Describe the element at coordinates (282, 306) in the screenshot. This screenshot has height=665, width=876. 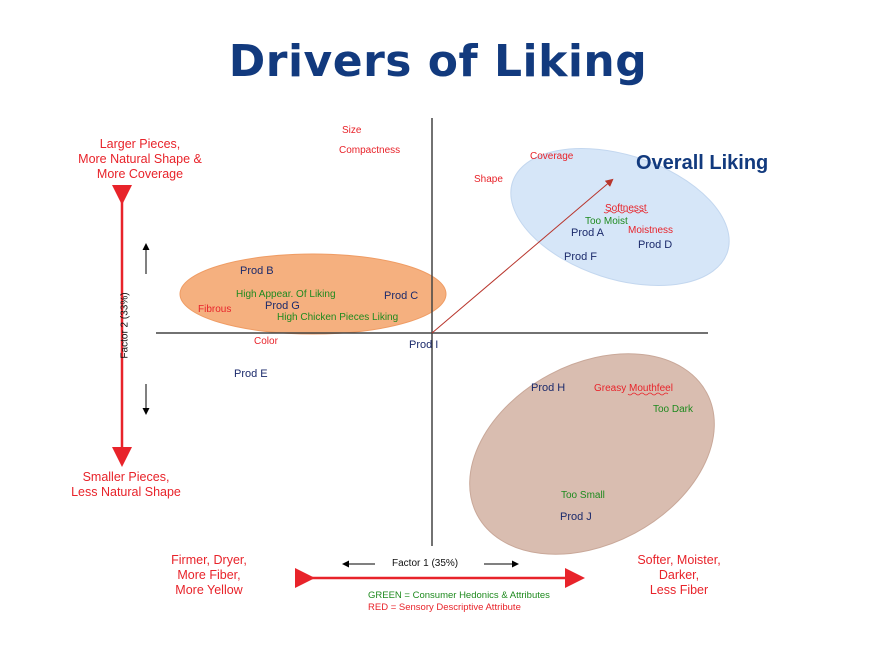
I see `prod-g: Prod G` at that location.